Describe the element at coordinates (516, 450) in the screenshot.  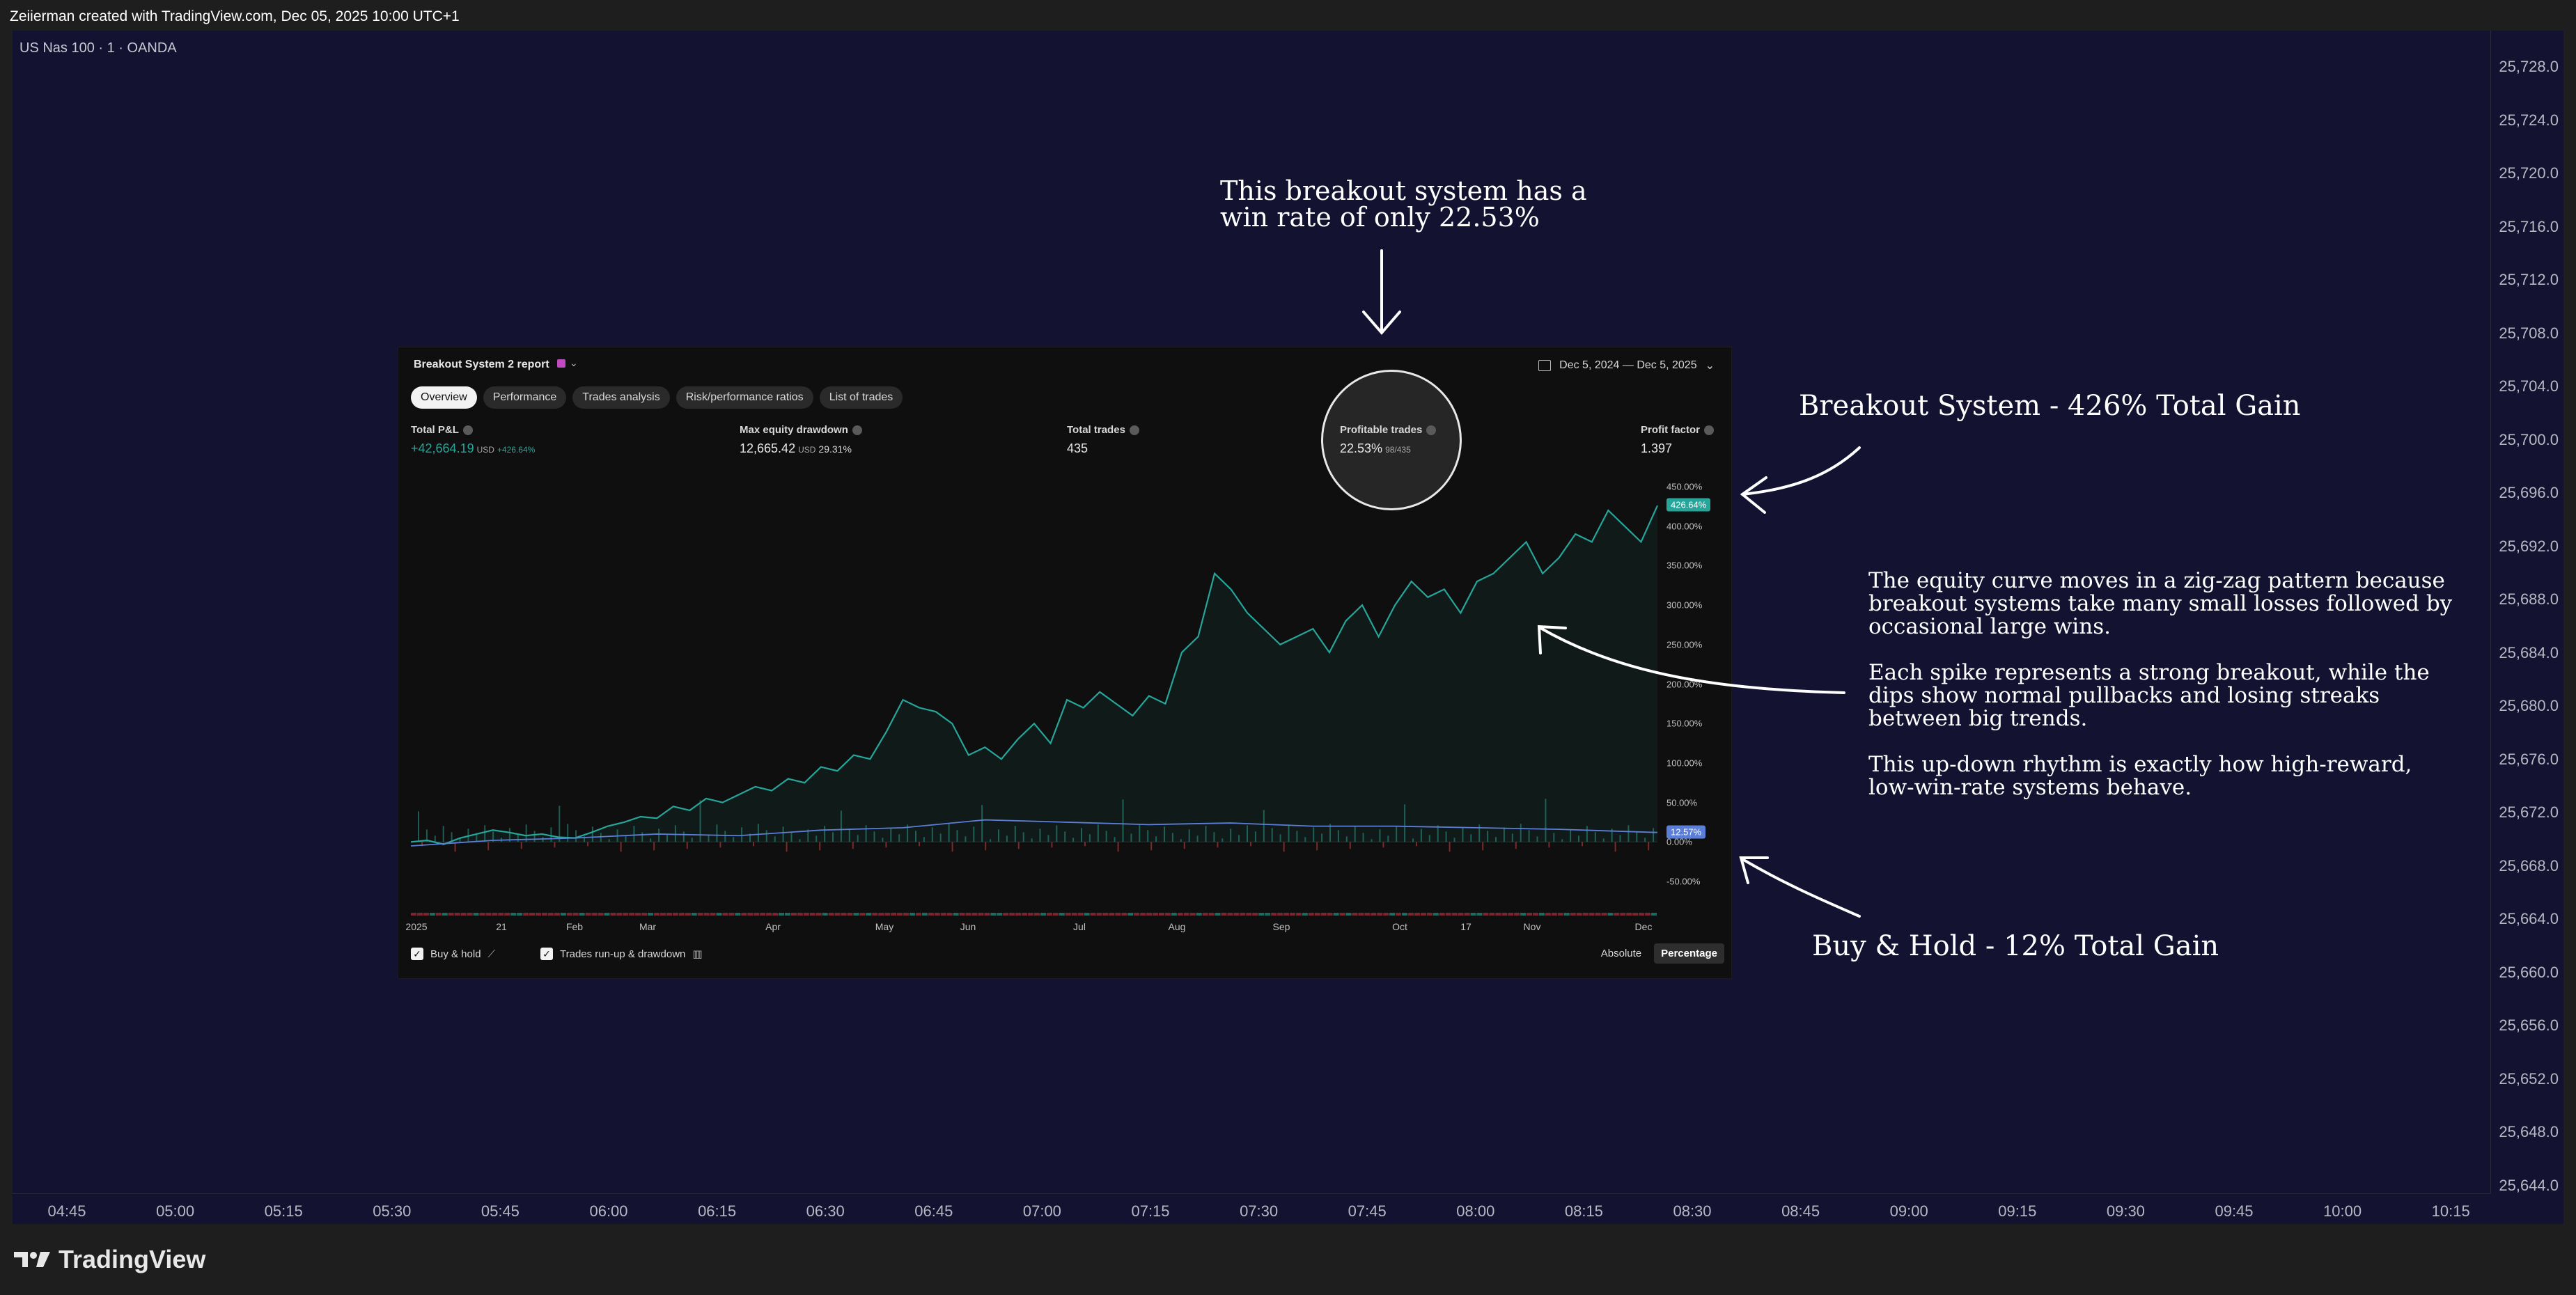
I see `metric-pct: +426.64%` at that location.